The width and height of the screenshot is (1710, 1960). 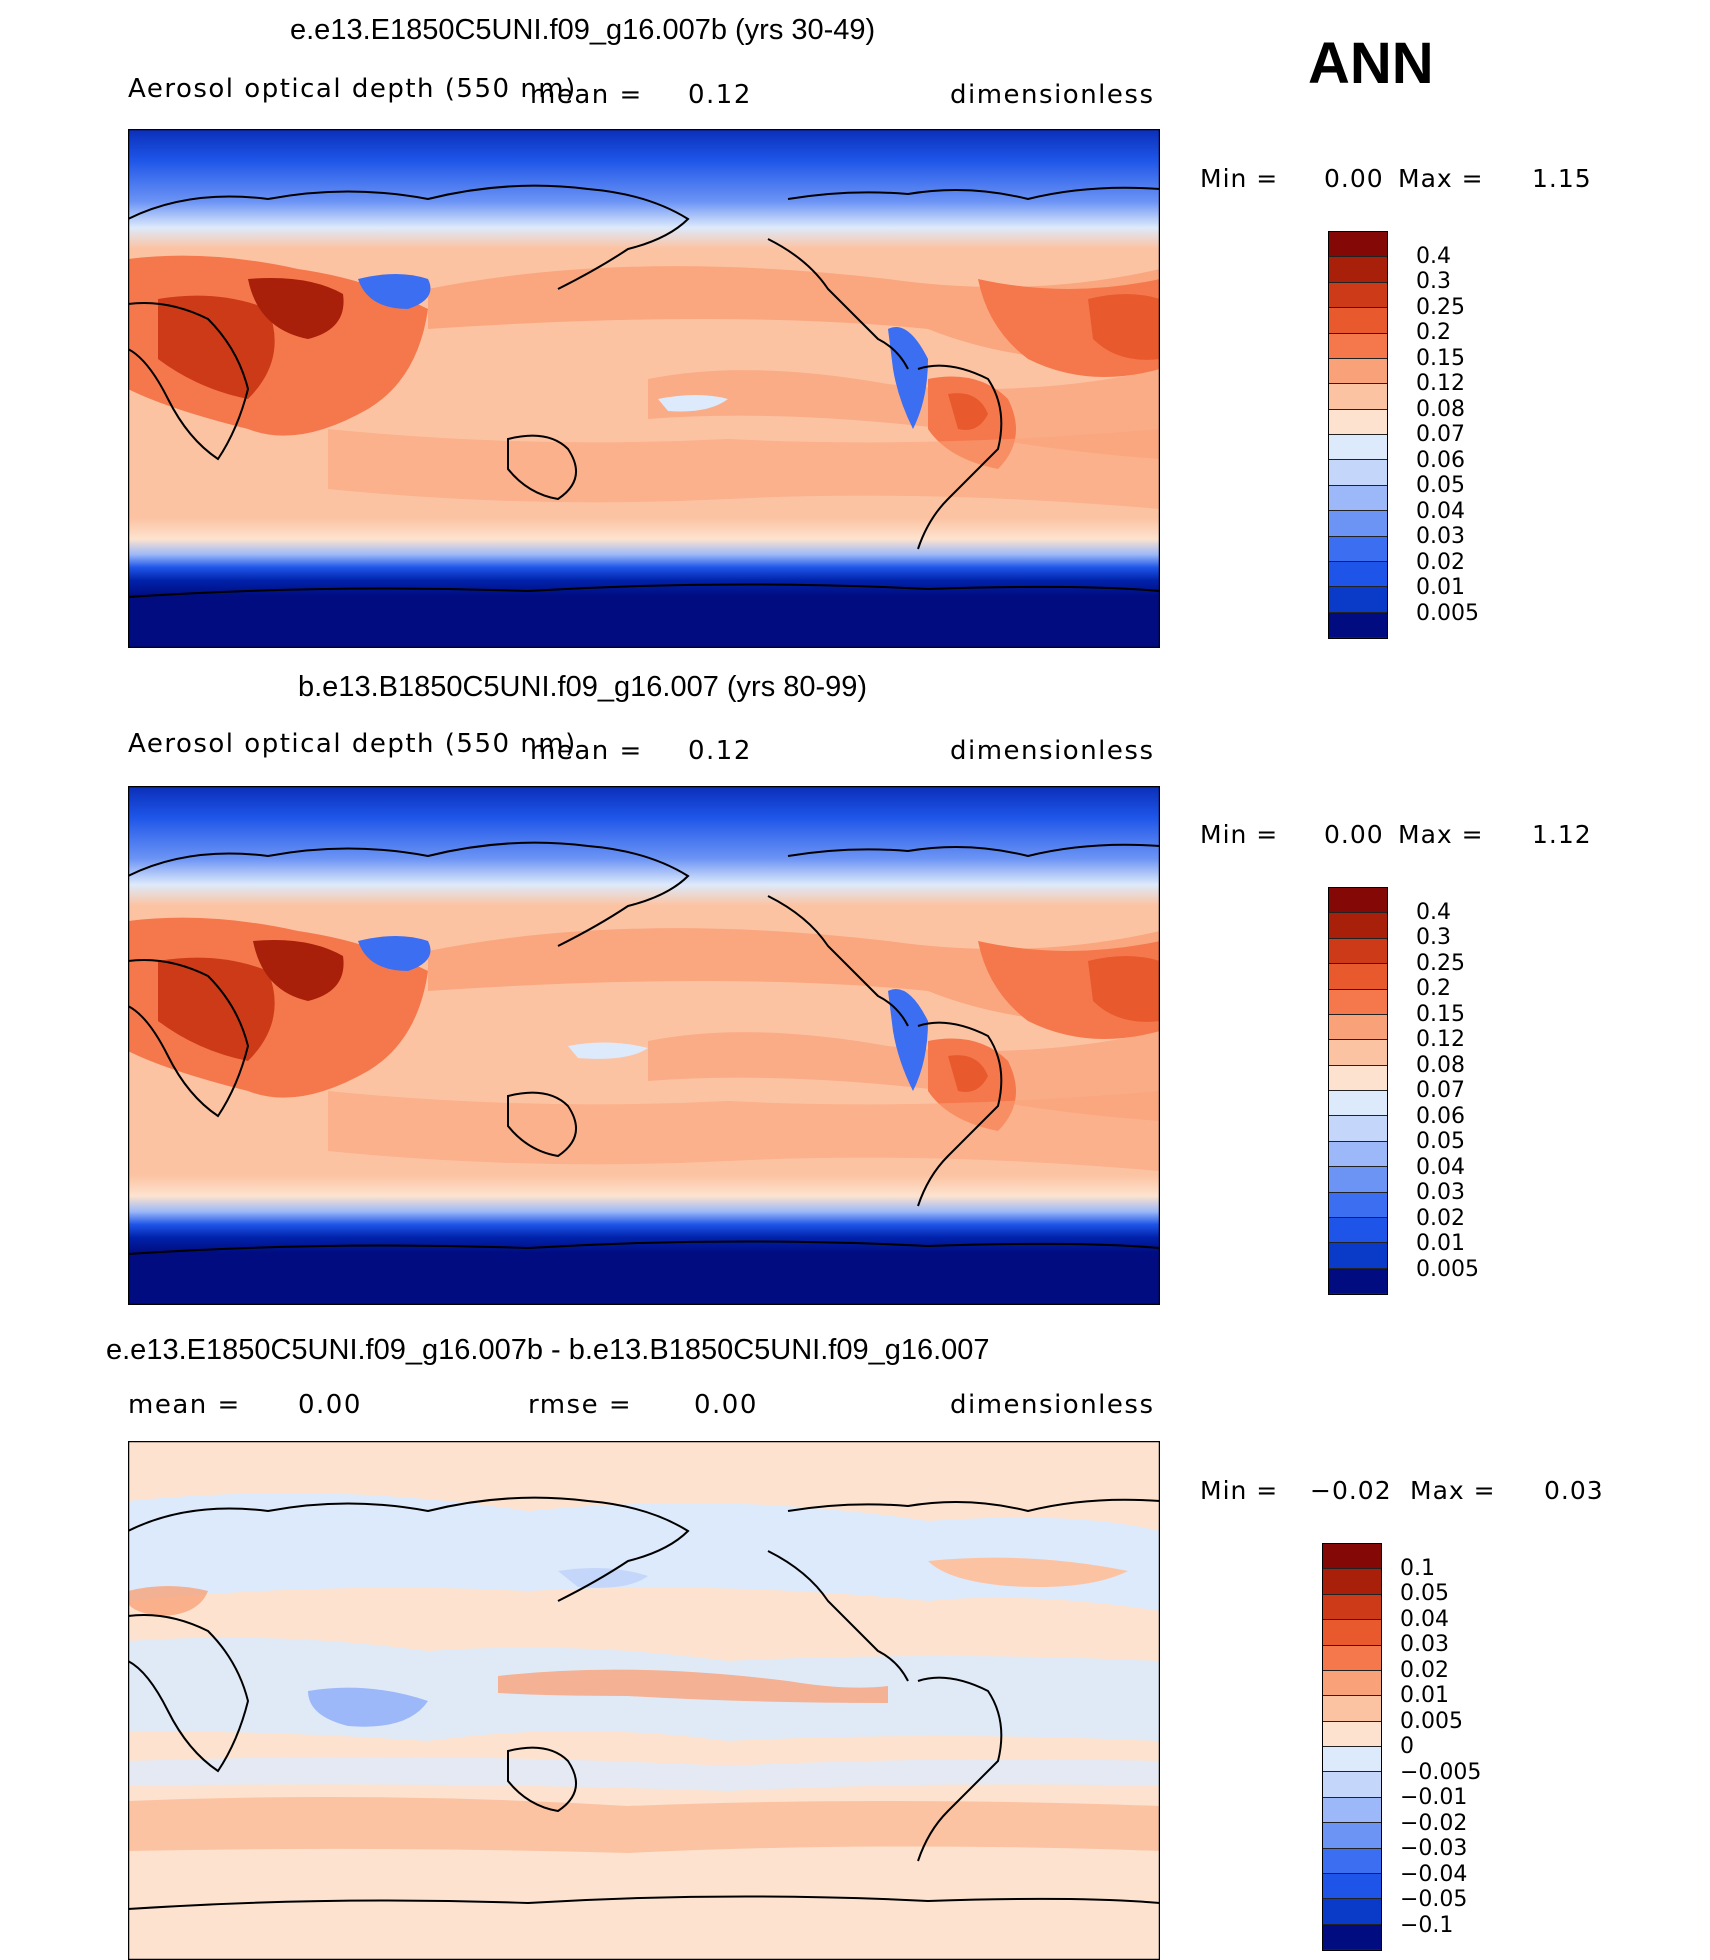 What do you see at coordinates (1440, 1243) in the screenshot?
I see `colorbar-tick-label: 0.01` at bounding box center [1440, 1243].